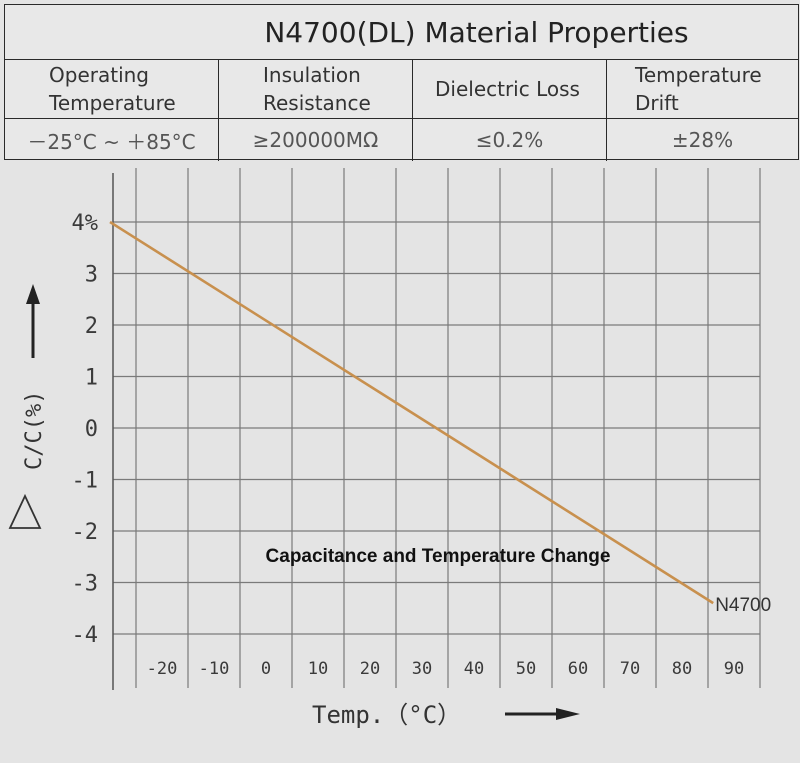  What do you see at coordinates (318, 669) in the screenshot?
I see `x-tick-label: 10` at bounding box center [318, 669].